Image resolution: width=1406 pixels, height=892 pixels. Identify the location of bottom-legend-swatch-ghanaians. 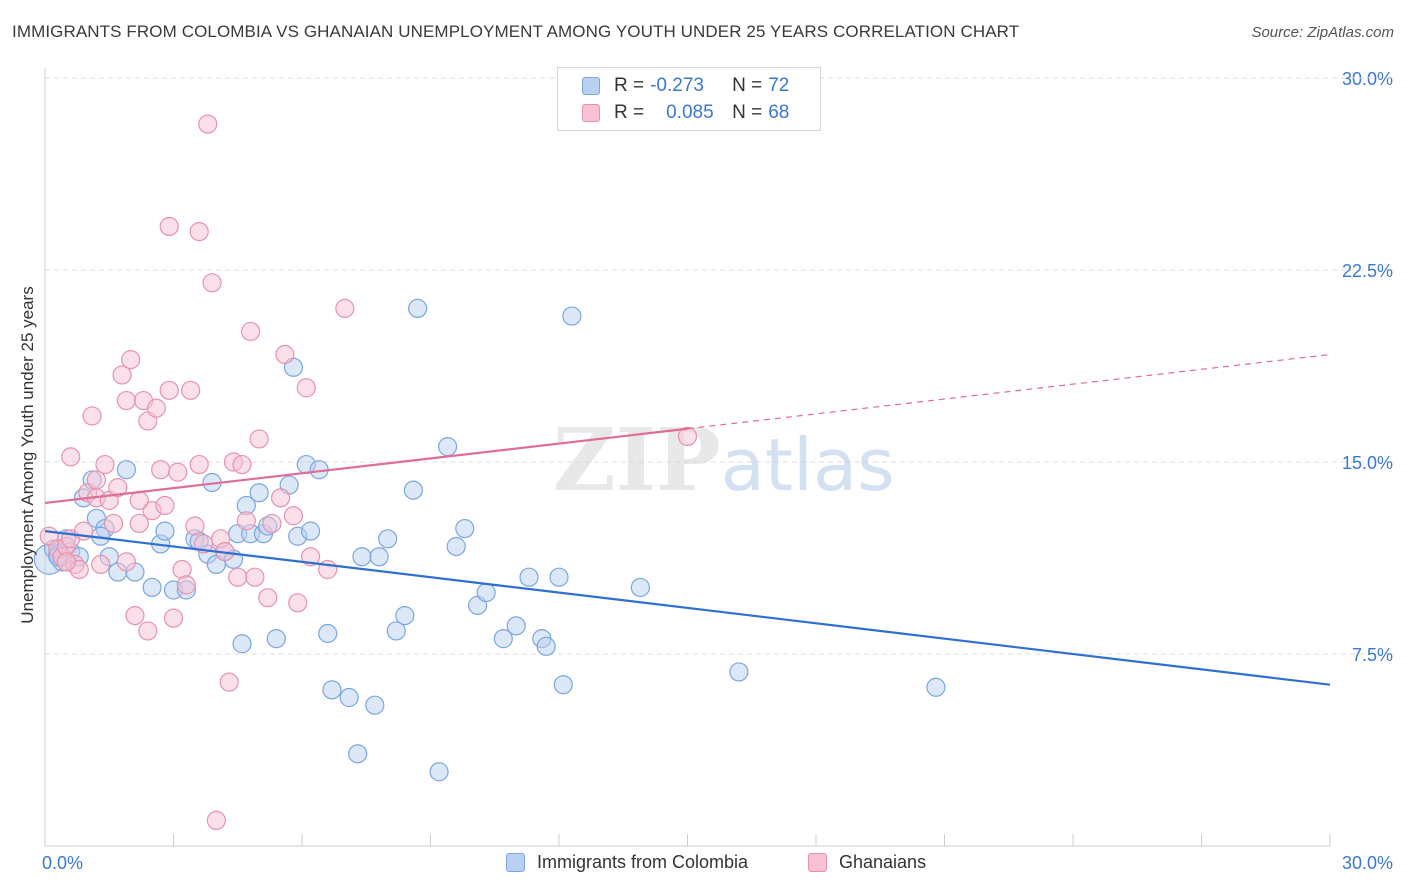
(817, 862).